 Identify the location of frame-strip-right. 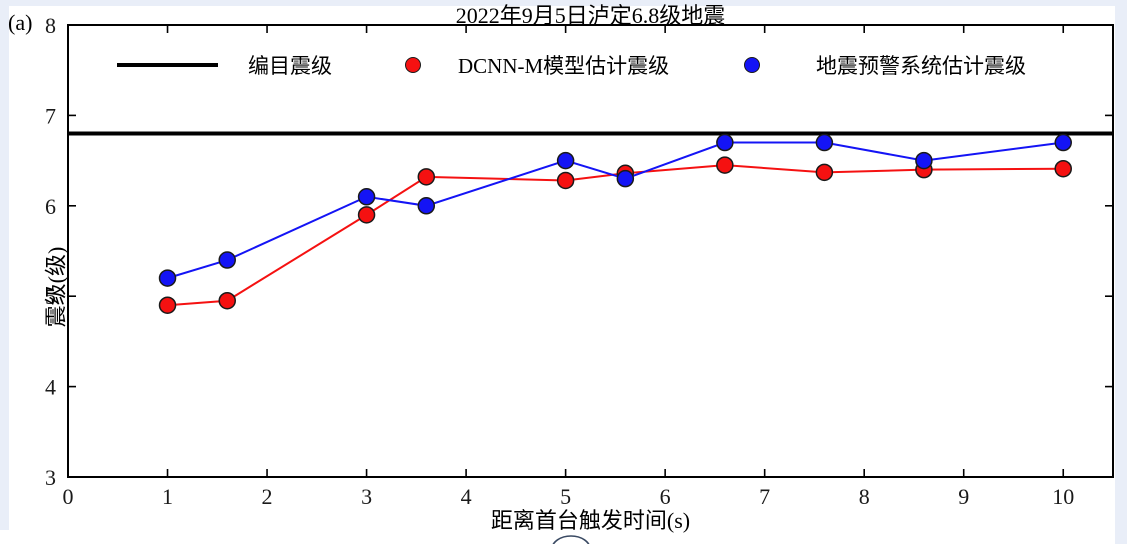
(1121, 272).